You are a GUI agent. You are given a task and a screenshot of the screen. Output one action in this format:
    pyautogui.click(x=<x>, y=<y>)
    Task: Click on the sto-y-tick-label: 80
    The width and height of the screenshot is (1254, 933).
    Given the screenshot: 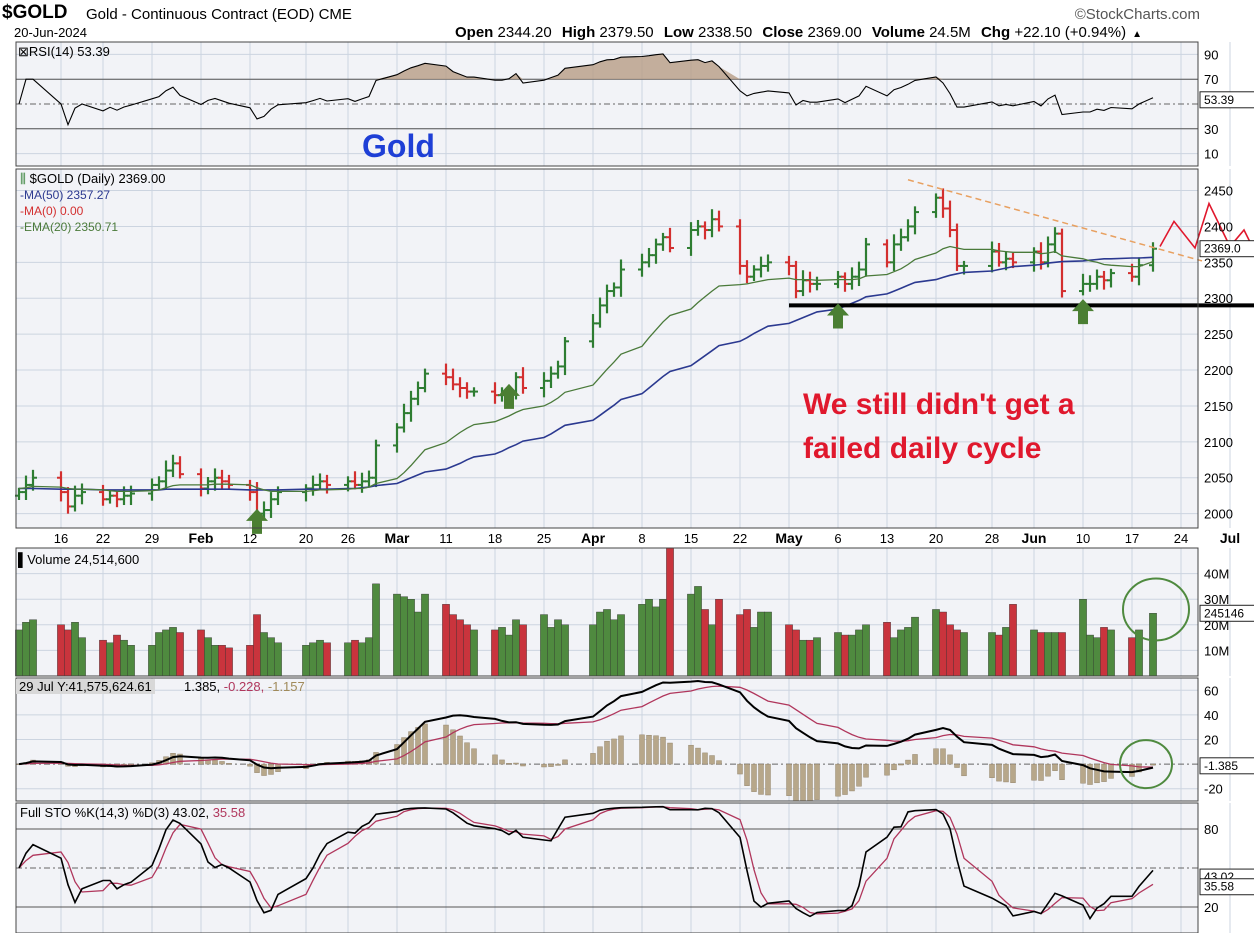 What is the action you would take?
    pyautogui.click(x=1211, y=829)
    